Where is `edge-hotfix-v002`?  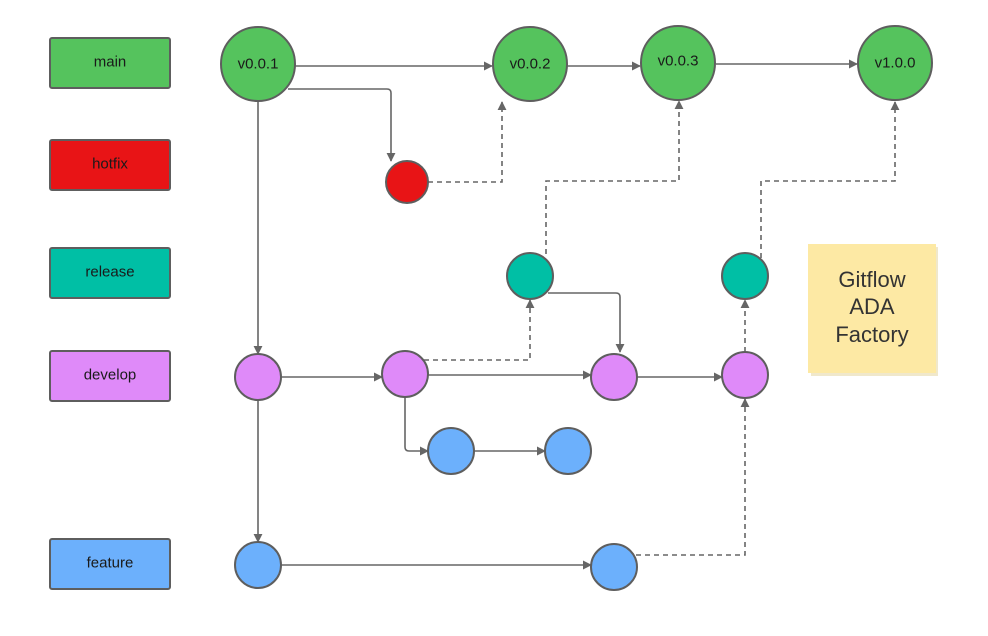 edge-hotfix-v002 is located at coordinates (467, 142).